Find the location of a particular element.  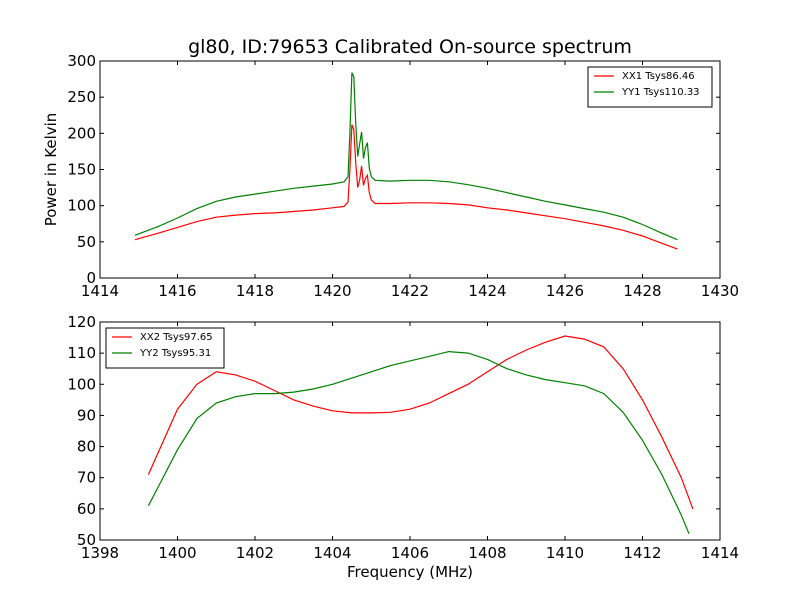

x-axis-label: Frequency (MHz) is located at coordinates (410, 572).